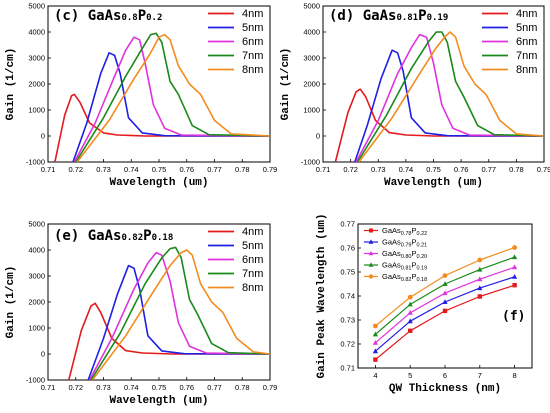  I want to click on y-tick-label: 0.71, so click(347, 368).